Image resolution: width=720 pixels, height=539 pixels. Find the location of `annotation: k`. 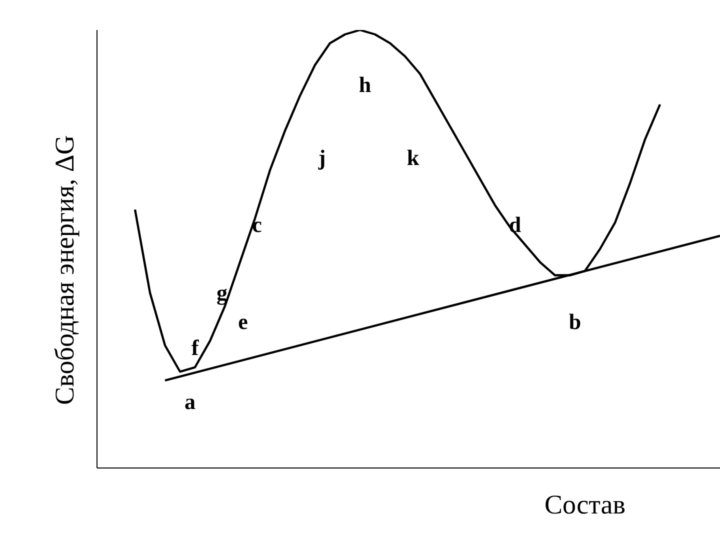

annotation: k is located at coordinates (413, 158).